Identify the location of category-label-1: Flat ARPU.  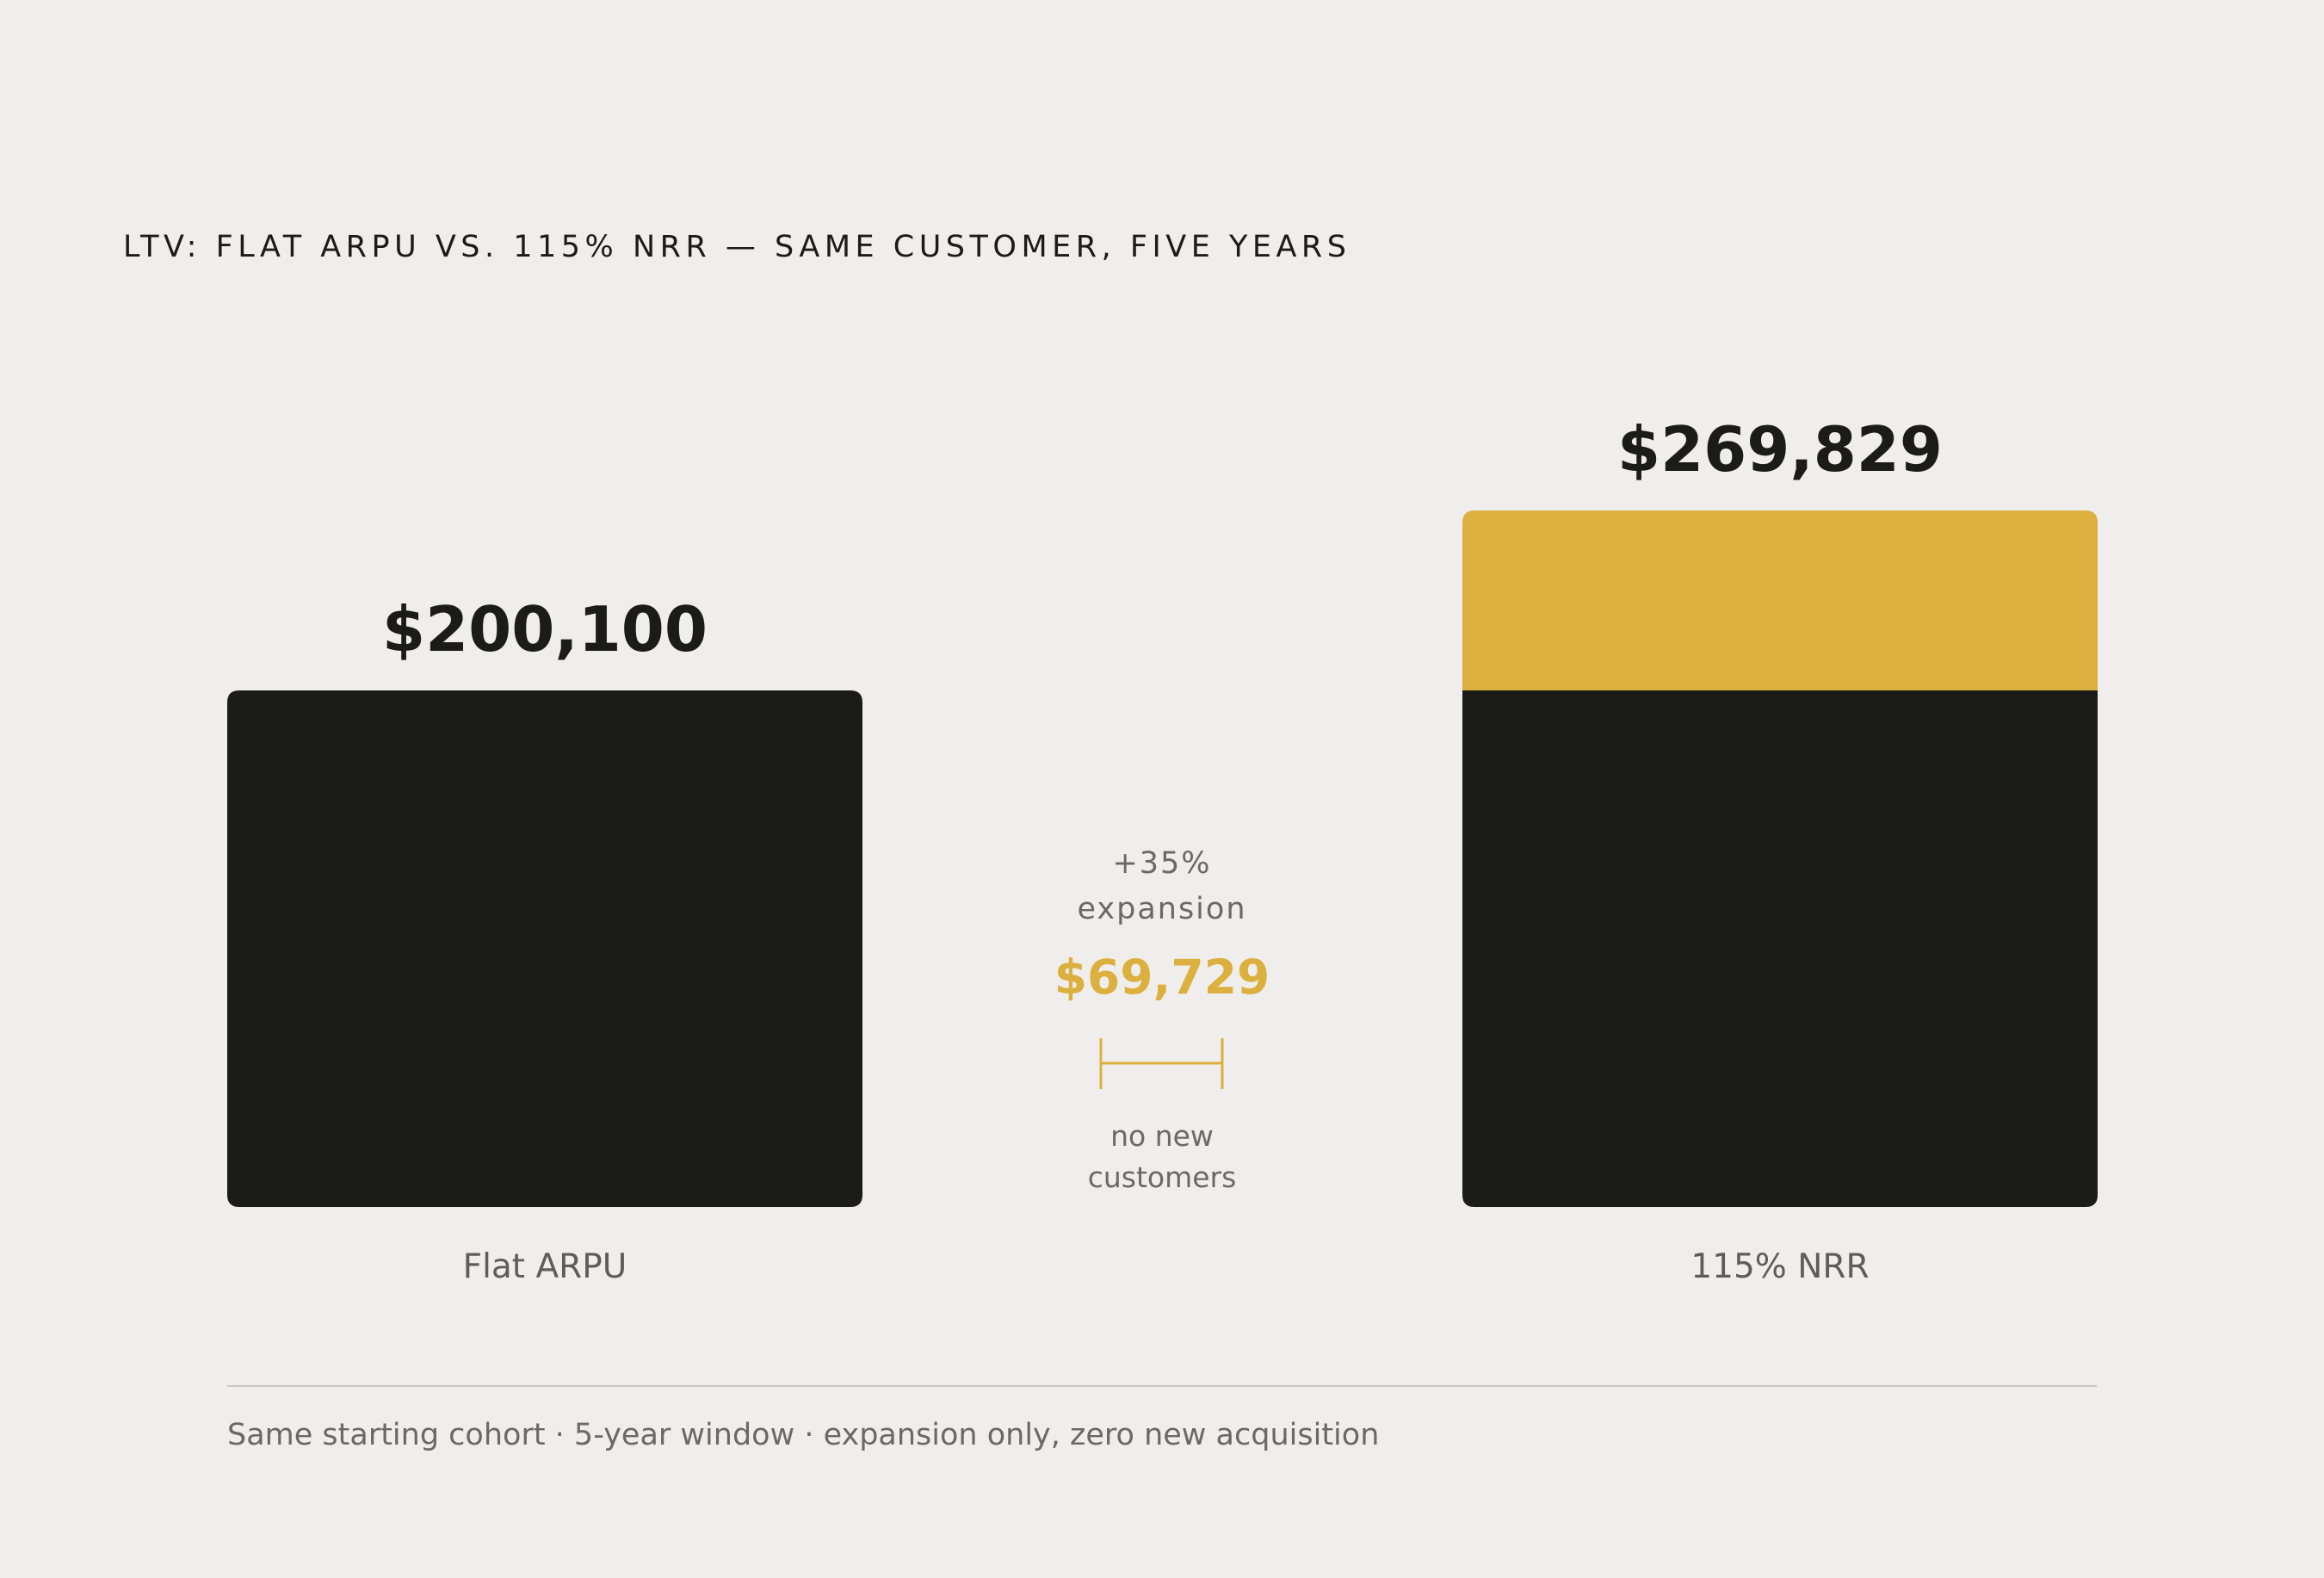
(545, 1267).